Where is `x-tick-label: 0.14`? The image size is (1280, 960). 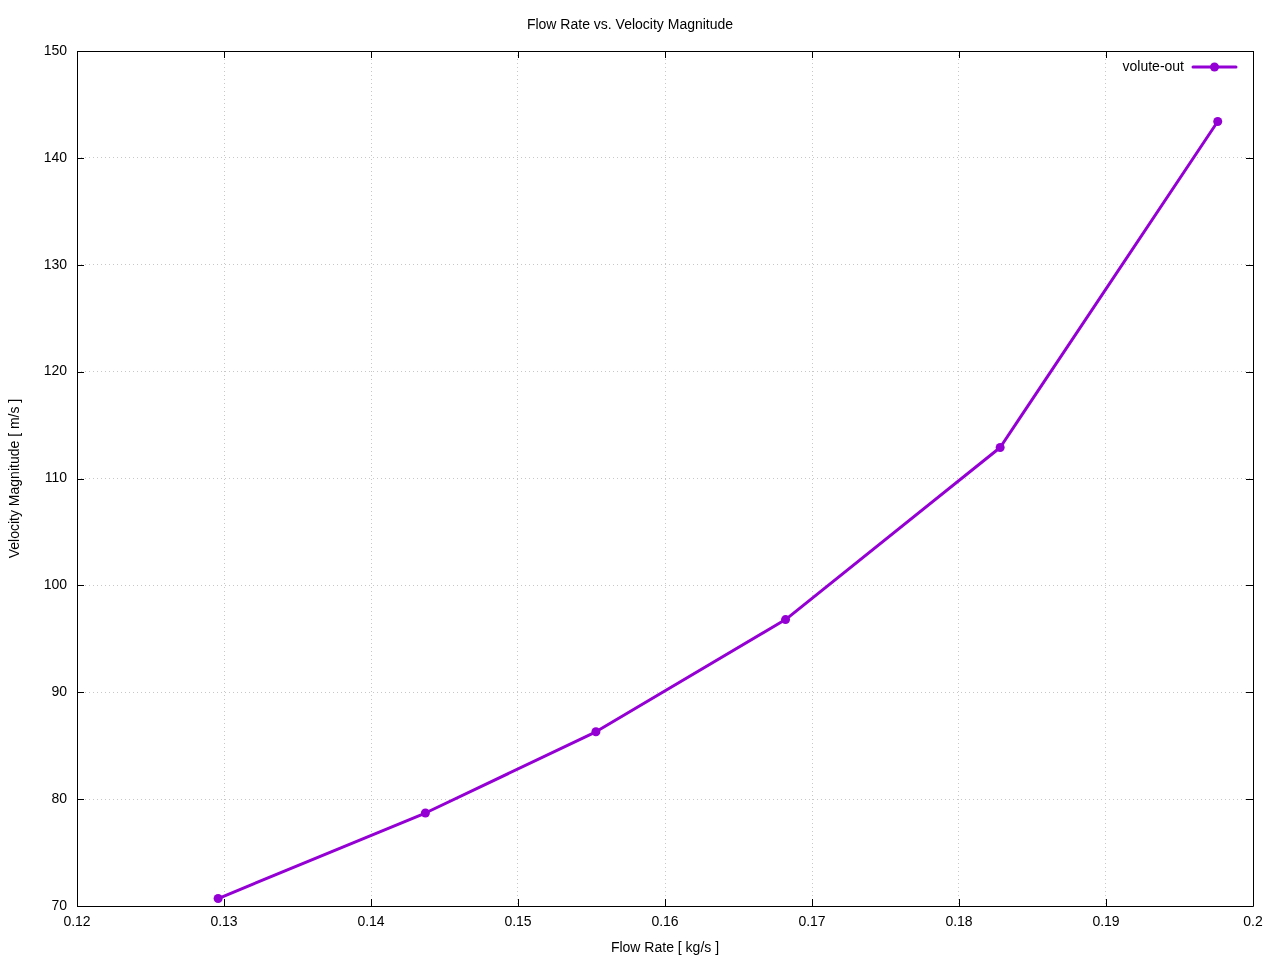
x-tick-label: 0.14 is located at coordinates (371, 921).